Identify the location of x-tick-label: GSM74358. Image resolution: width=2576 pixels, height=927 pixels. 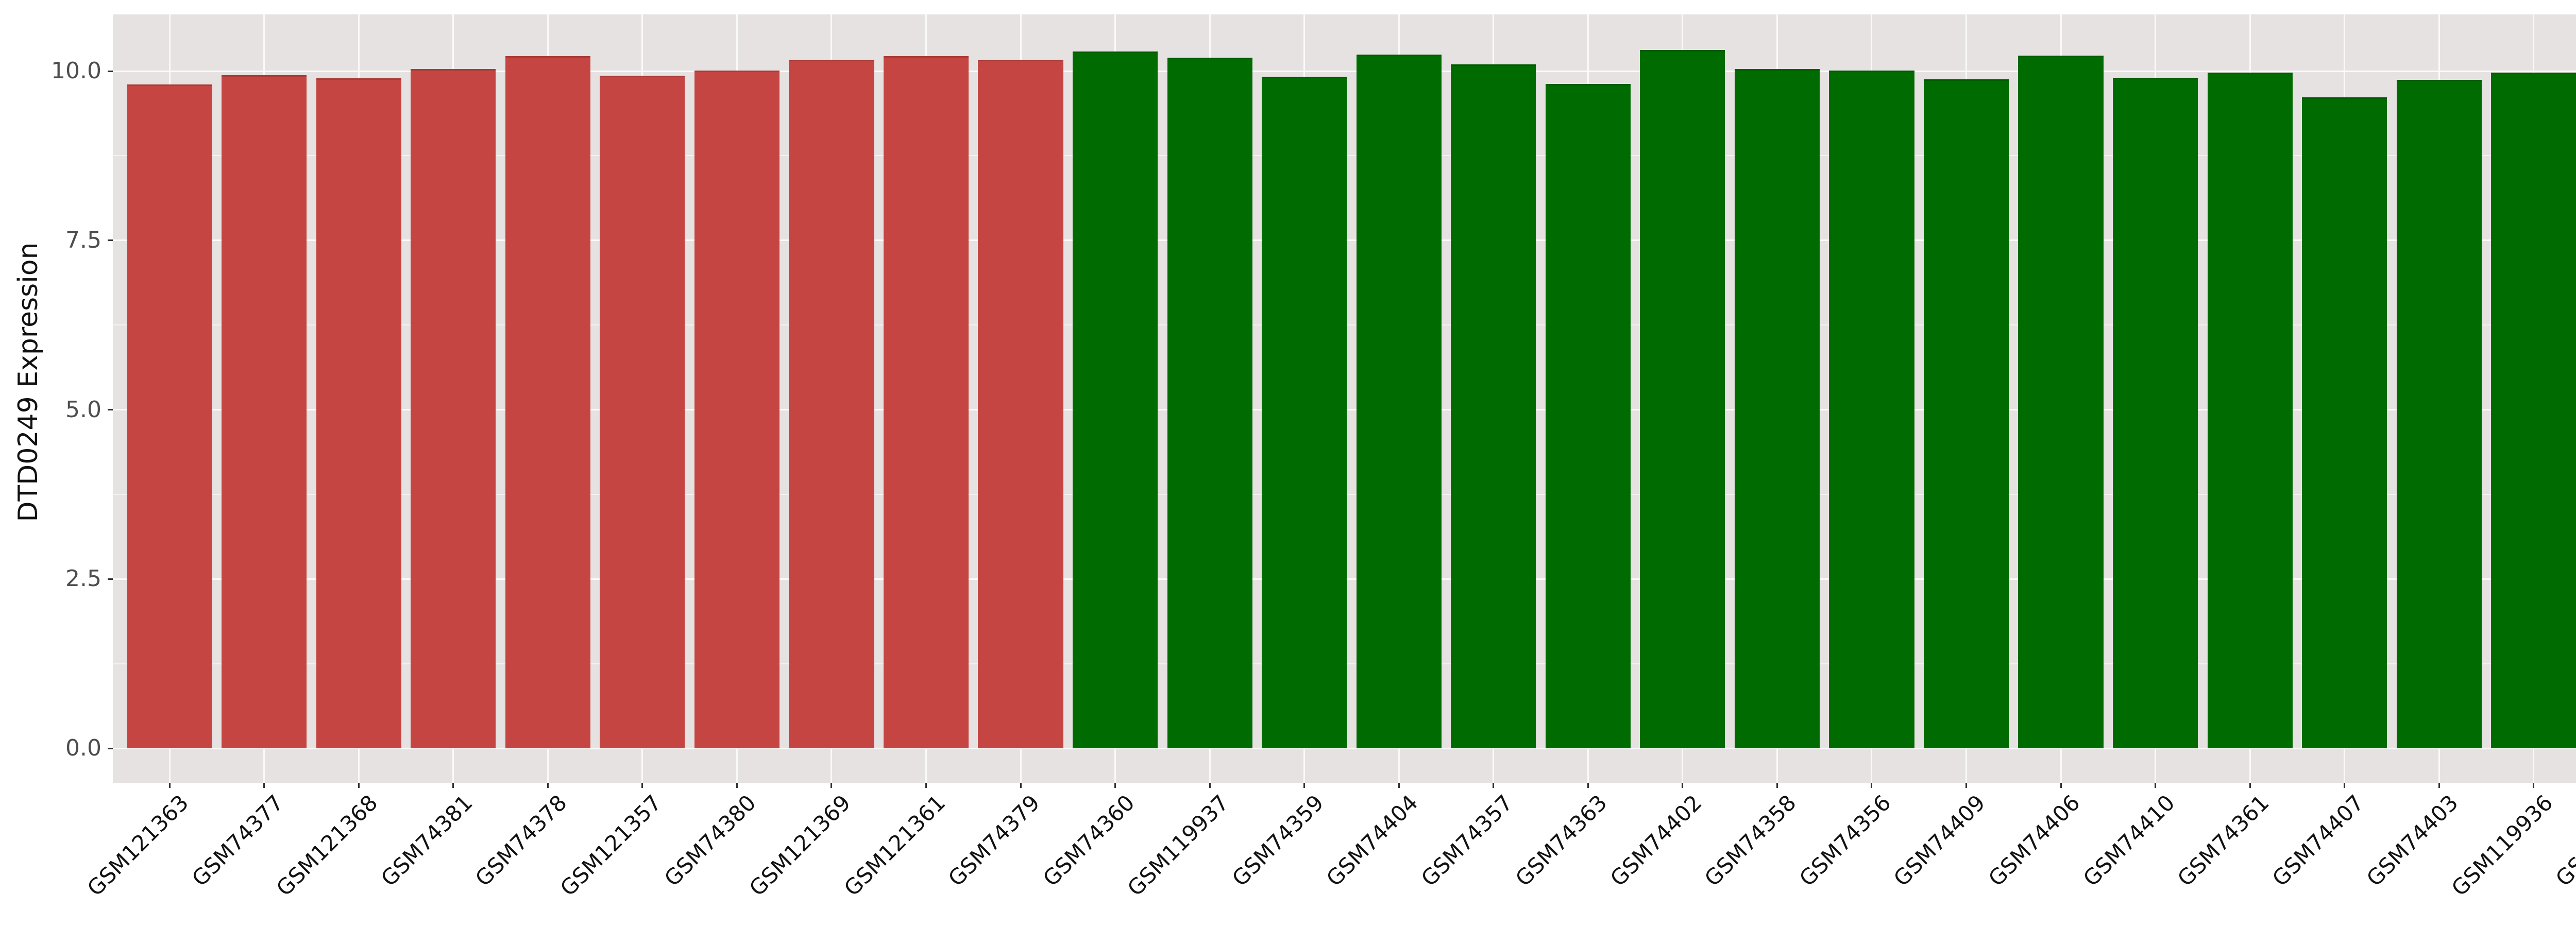
(1750, 840).